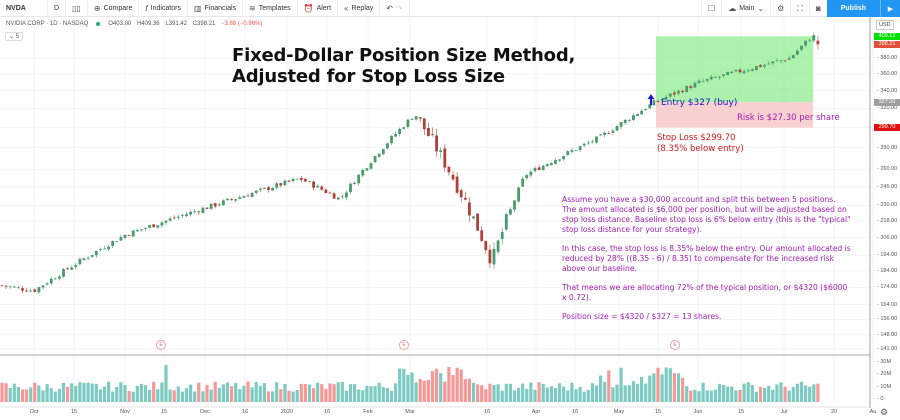 The image size is (900, 420). What do you see at coordinates (884, 412) in the screenshot?
I see `axis-settings-icon: ⚙` at bounding box center [884, 412].